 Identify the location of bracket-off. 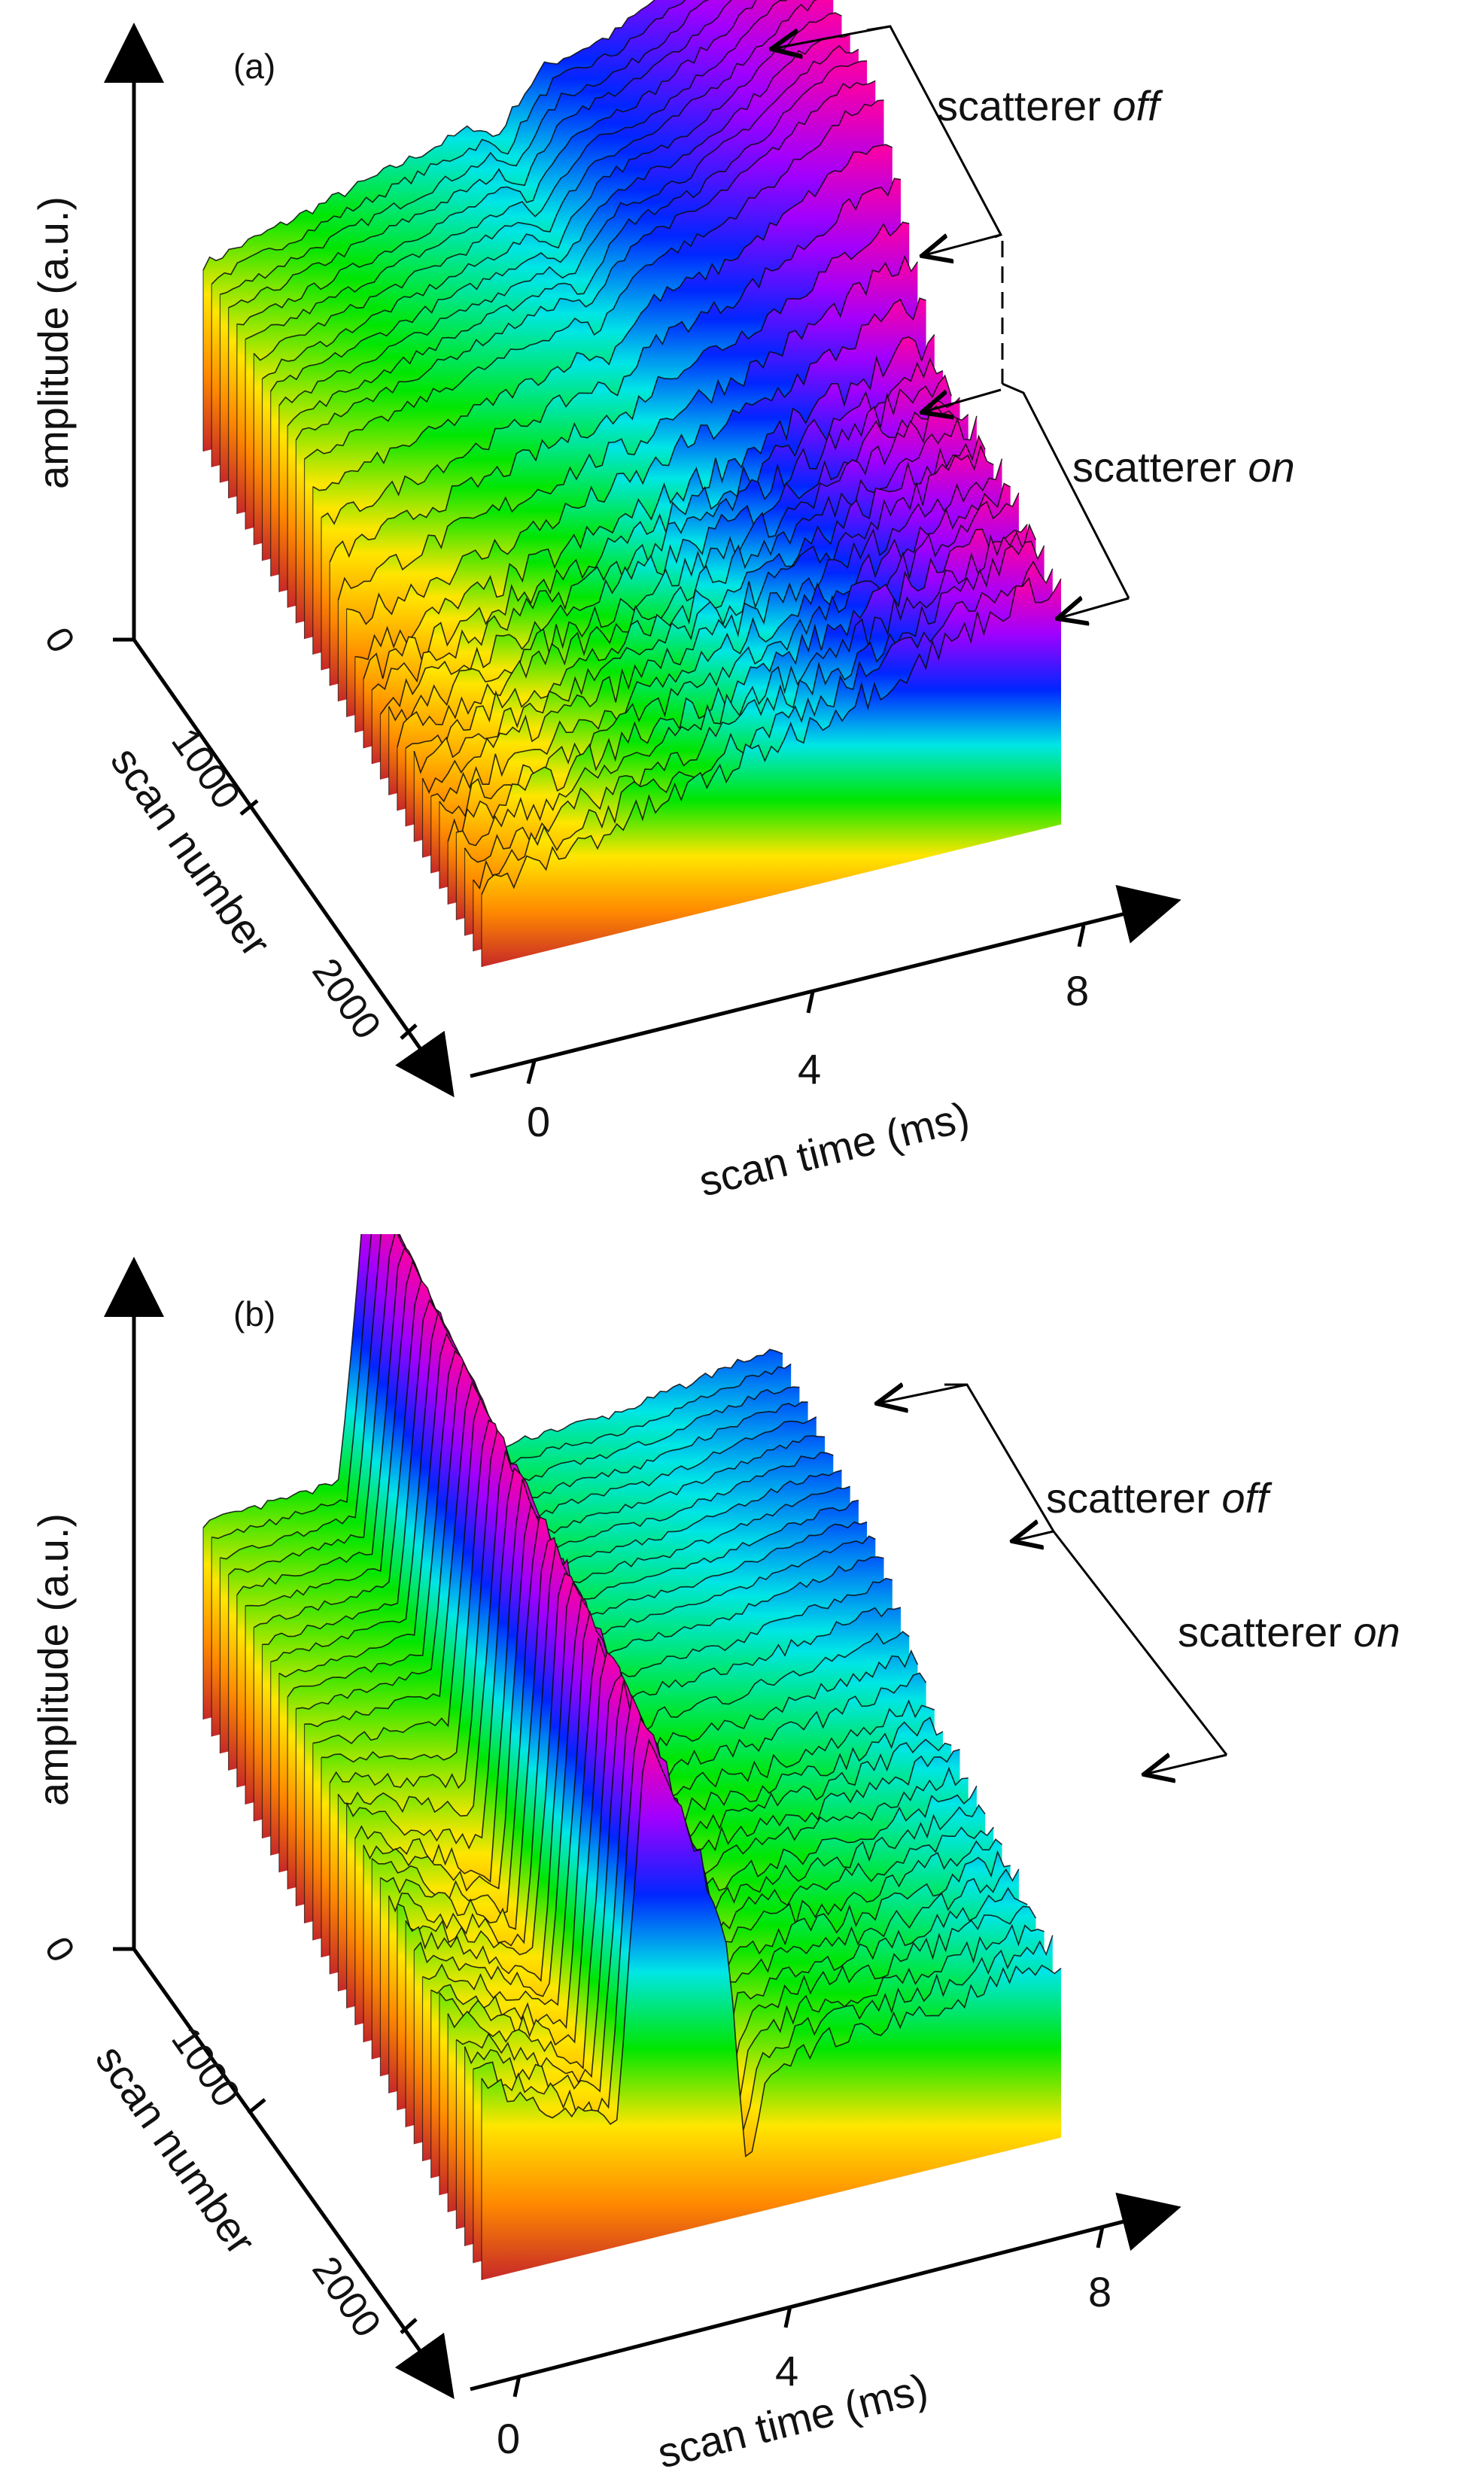
(999, 1457).